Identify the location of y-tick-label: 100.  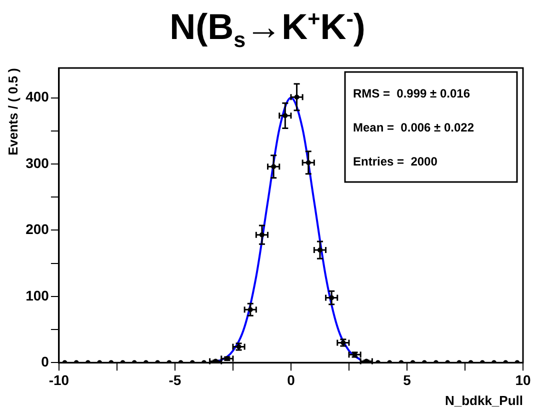
(38, 295).